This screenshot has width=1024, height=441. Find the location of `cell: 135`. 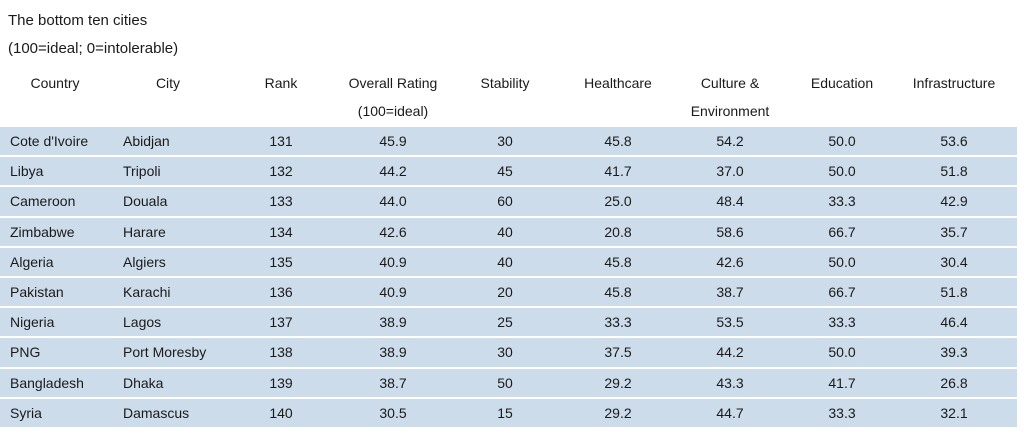

cell: 135 is located at coordinates (281, 261).